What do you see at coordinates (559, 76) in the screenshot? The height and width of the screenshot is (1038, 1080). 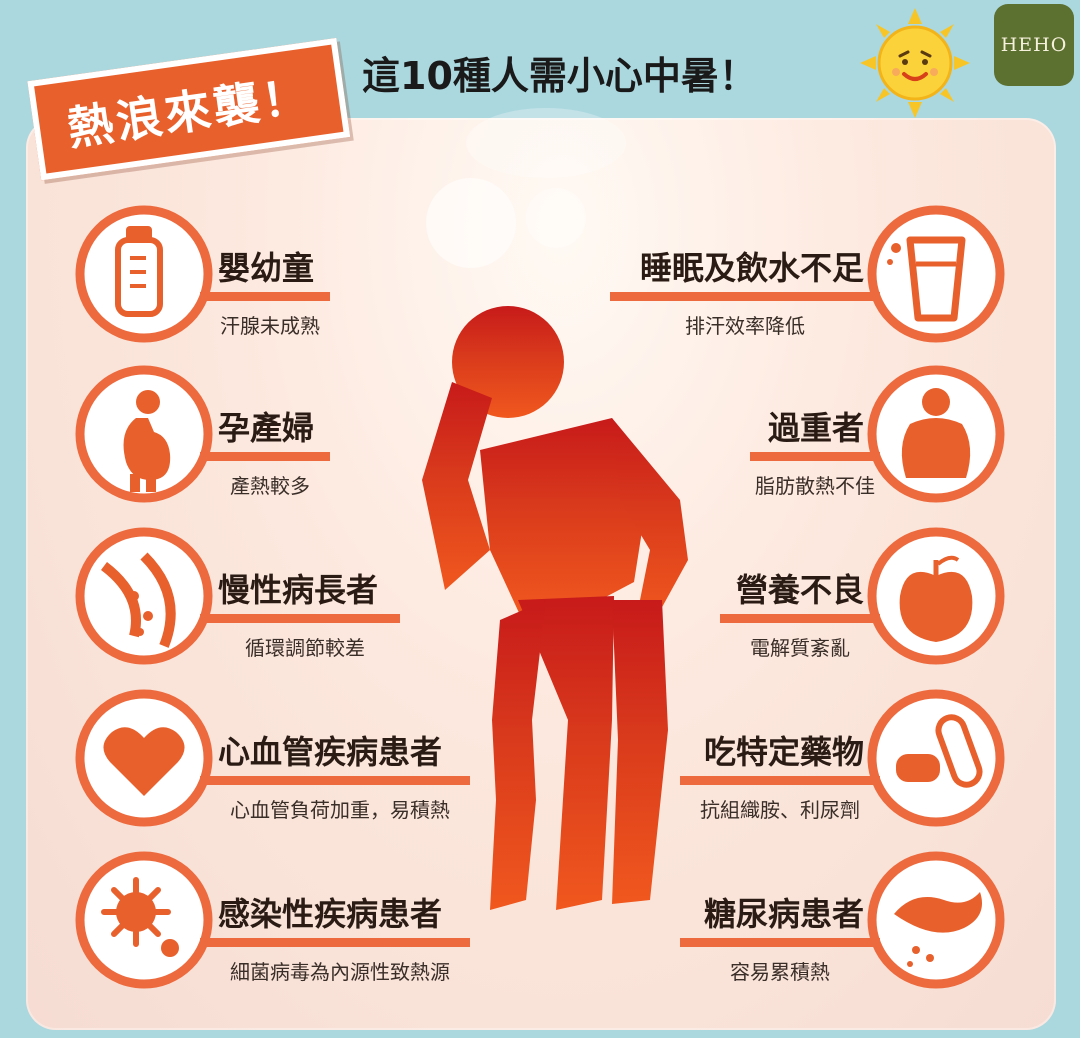 I see `page-title: 這10種人需小心中暑！` at bounding box center [559, 76].